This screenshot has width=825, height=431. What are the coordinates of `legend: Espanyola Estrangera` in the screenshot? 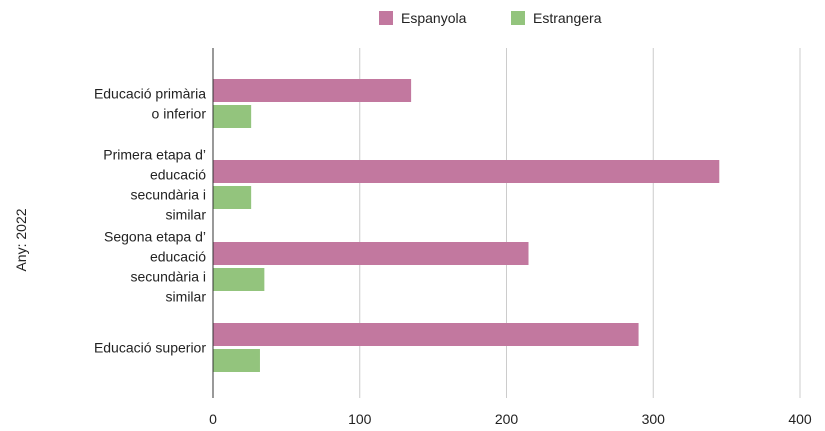 It's located at (490, 18).